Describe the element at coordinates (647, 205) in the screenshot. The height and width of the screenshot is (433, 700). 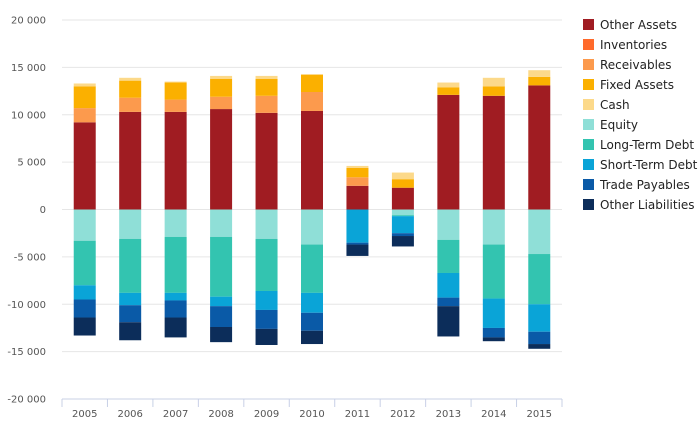
I see `legend-label: Other Liabilities` at that location.